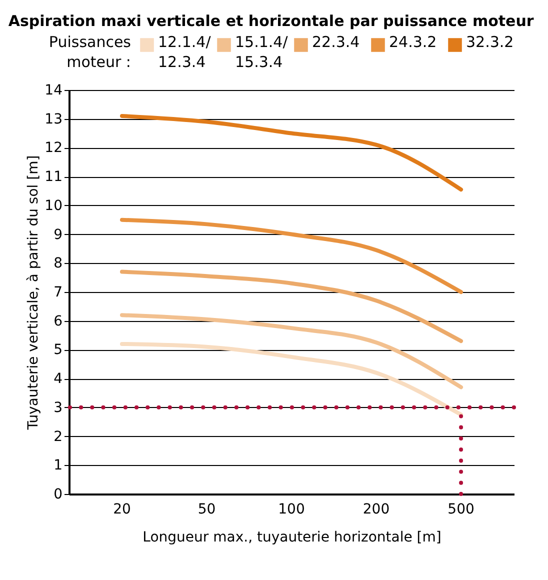  Describe the element at coordinates (291, 510) in the screenshot. I see `x-tick-label: 100` at that location.